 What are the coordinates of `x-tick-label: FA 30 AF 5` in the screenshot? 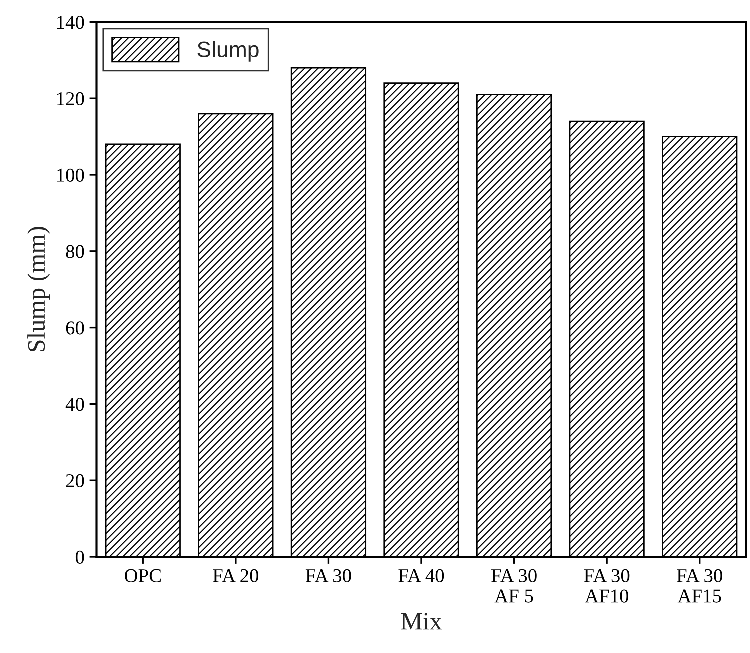 It's located at (514, 586).